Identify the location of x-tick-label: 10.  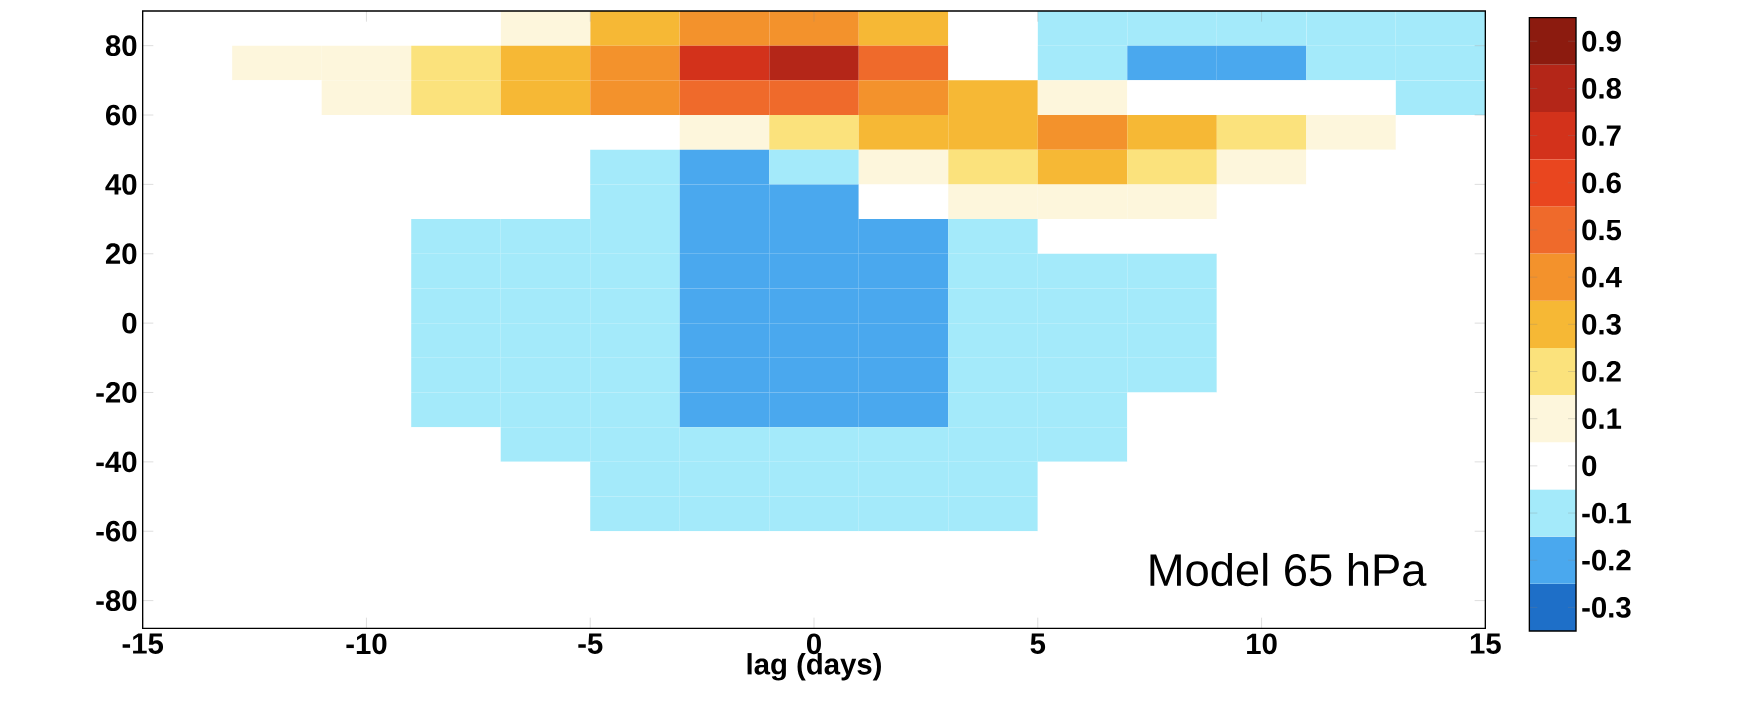
(1262, 644).